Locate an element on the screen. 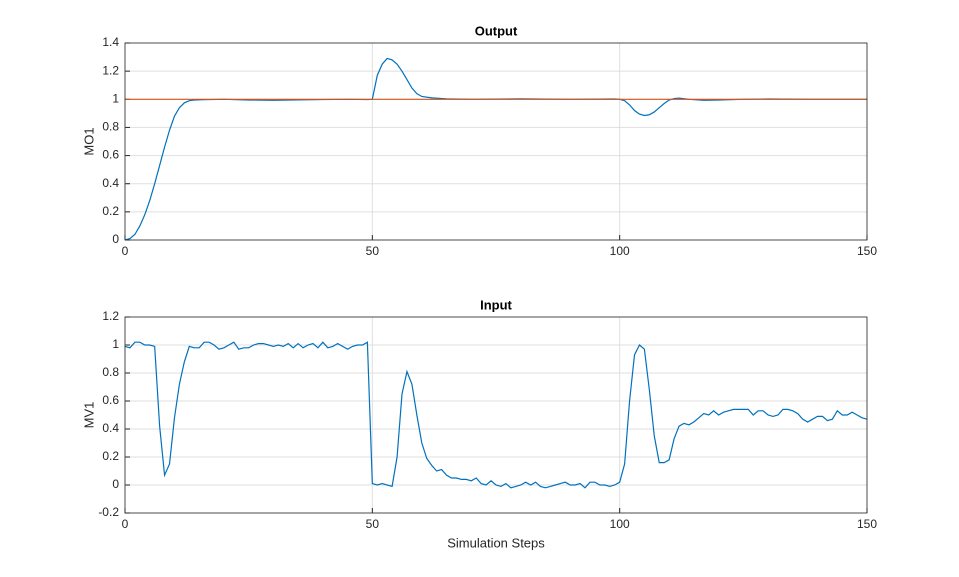 The width and height of the screenshot is (959, 577). x-axis-label: Simulation Steps is located at coordinates (496, 542).